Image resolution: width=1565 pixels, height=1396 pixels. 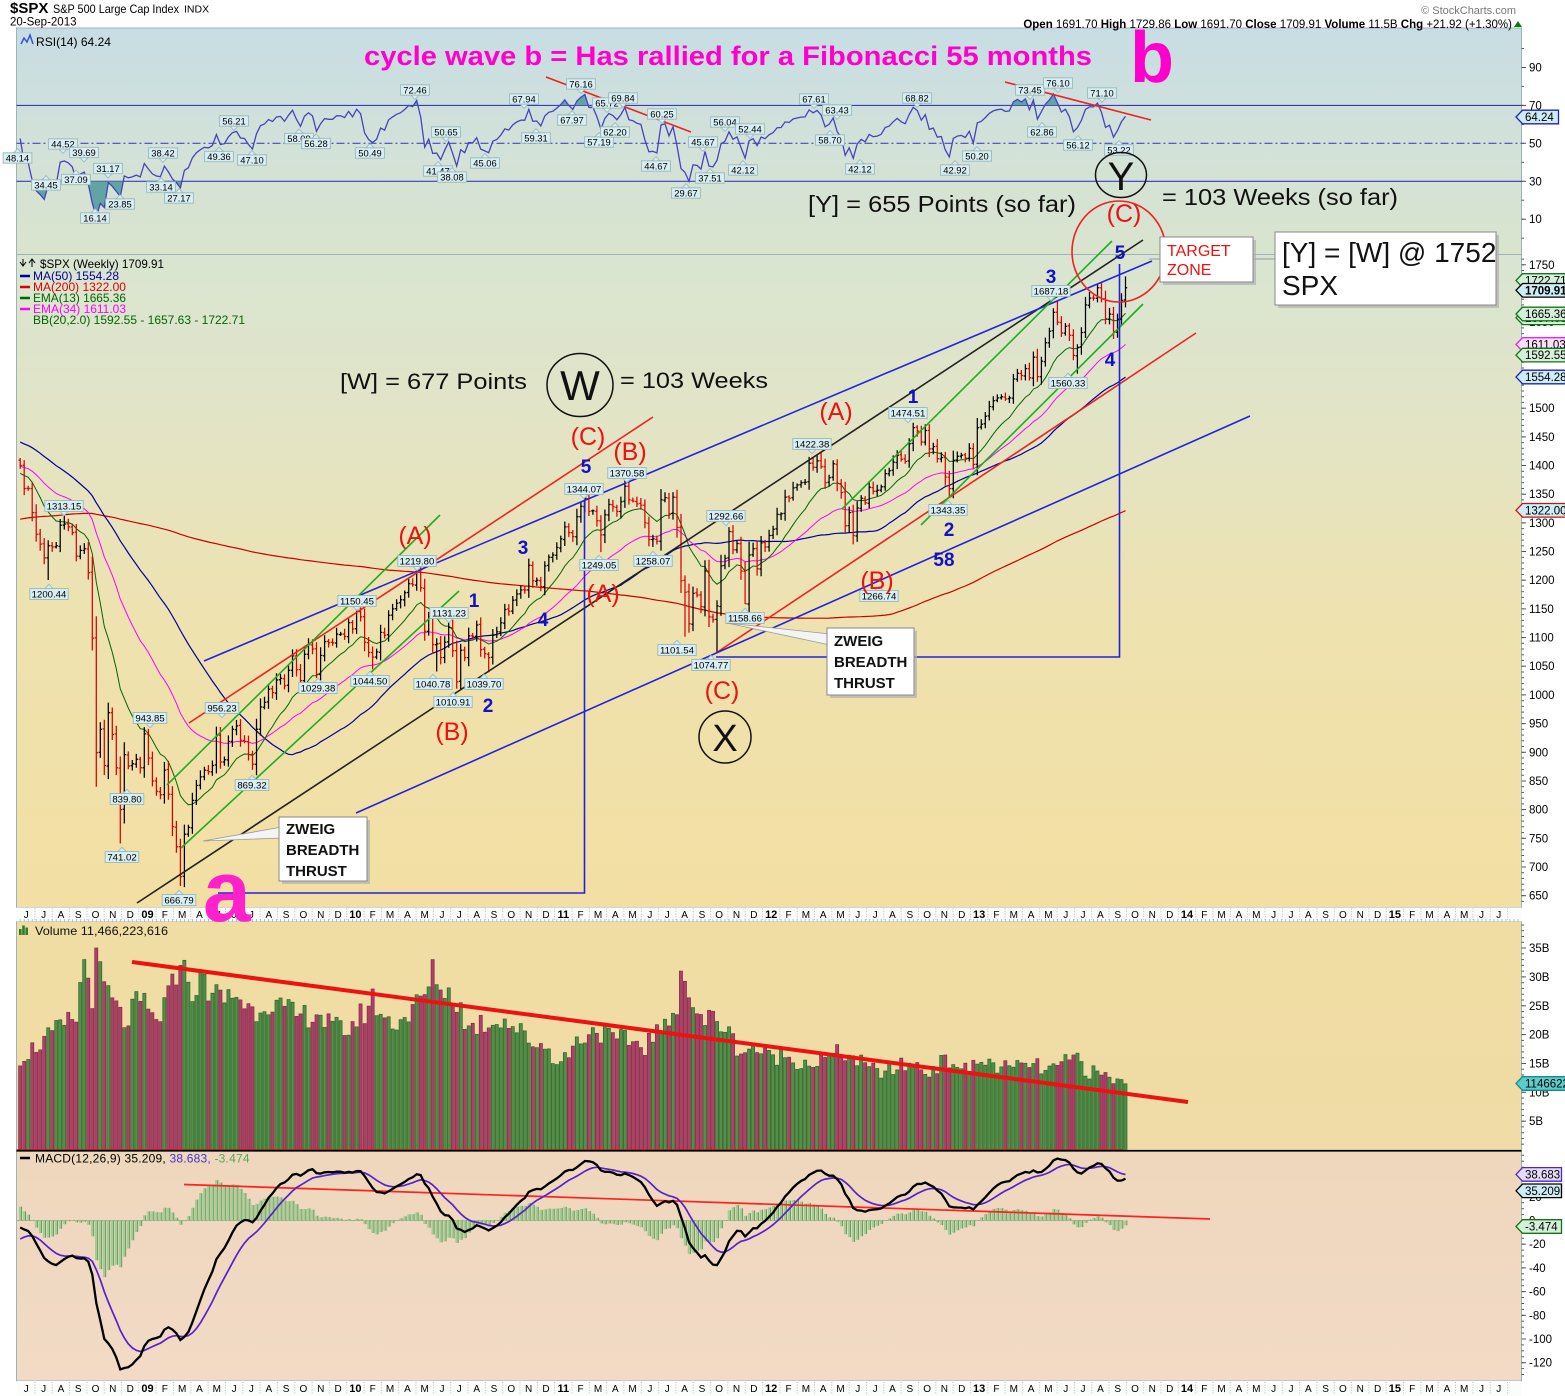 What do you see at coordinates (414, 89) in the screenshot?
I see `svg-text: 72.46` at bounding box center [414, 89].